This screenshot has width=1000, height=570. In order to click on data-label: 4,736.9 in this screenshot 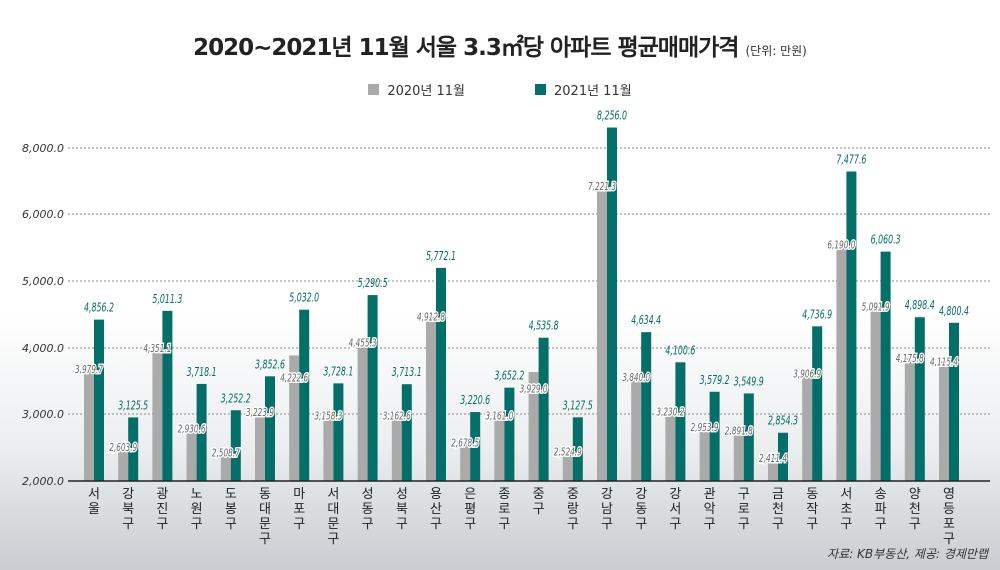, I will do `click(817, 314)`.